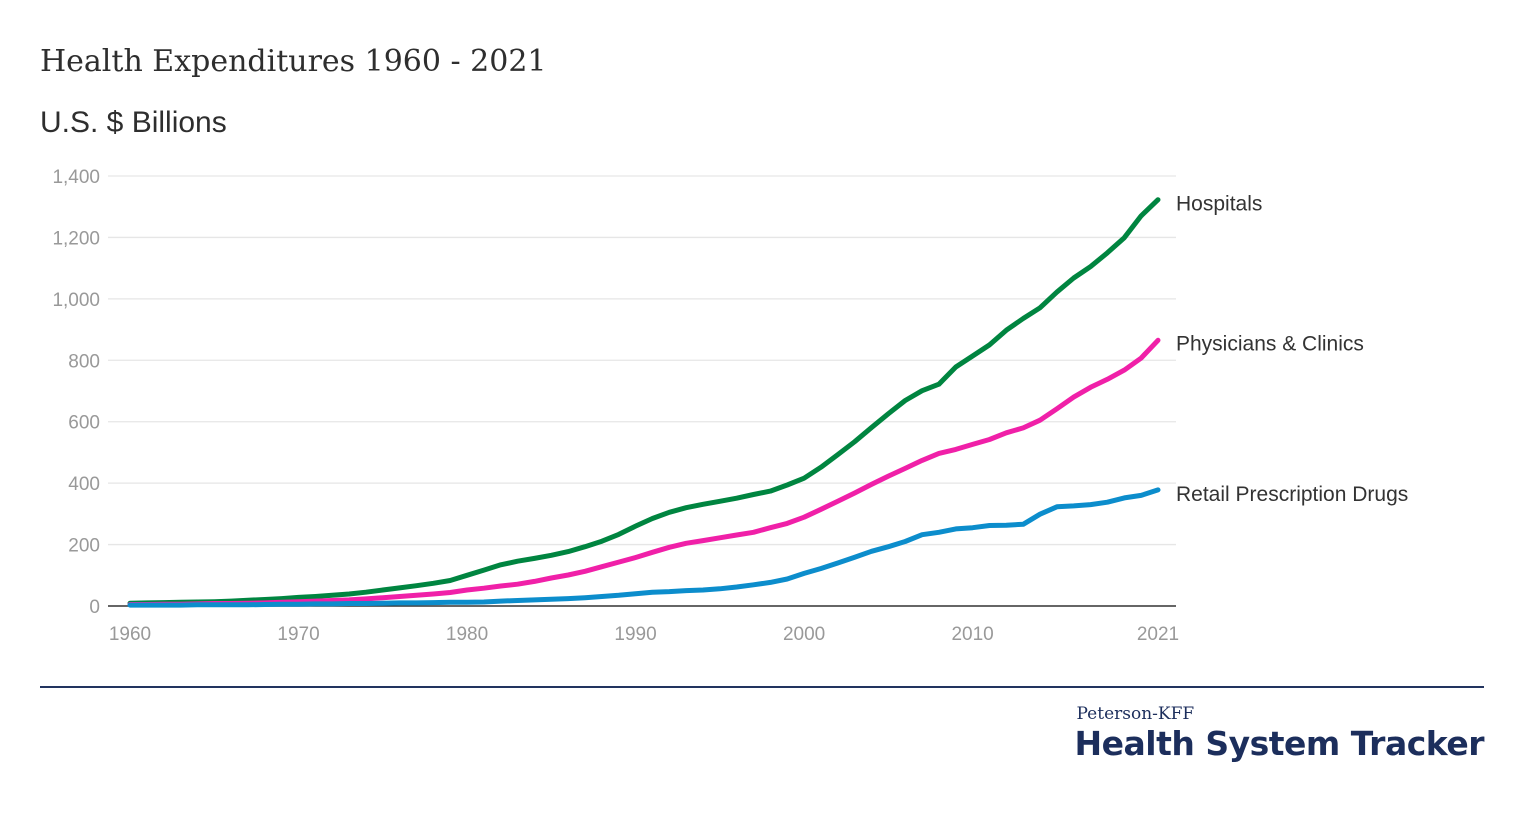 The image size is (1524, 828). What do you see at coordinates (1135, 714) in the screenshot?
I see `brand-logo-top-text: Peterson-KFF` at bounding box center [1135, 714].